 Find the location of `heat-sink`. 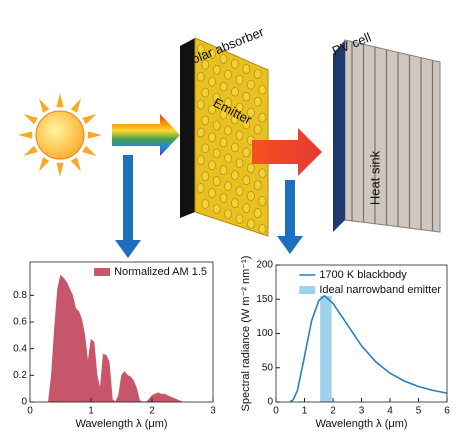

heat-sink is located at coordinates (392, 136).